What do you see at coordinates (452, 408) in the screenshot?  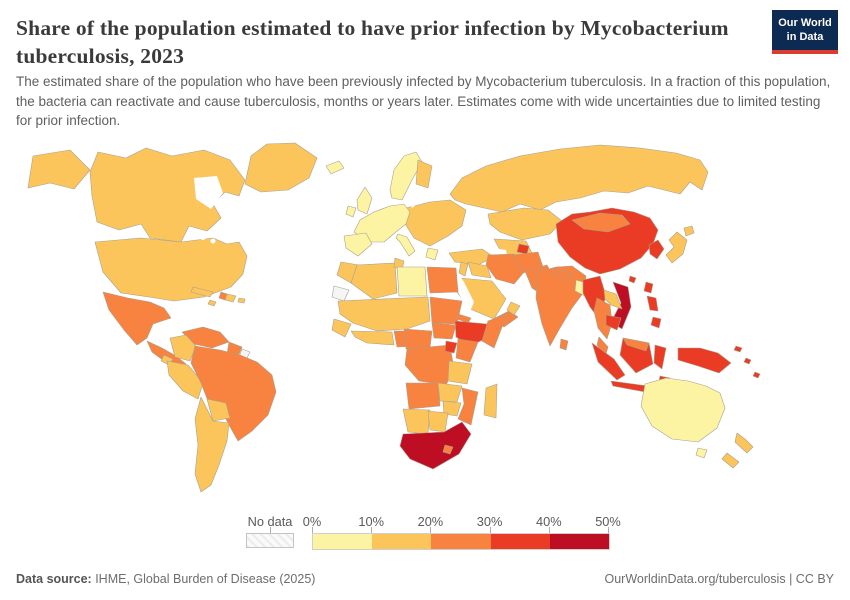 I see `region-zimbabwe` at bounding box center [452, 408].